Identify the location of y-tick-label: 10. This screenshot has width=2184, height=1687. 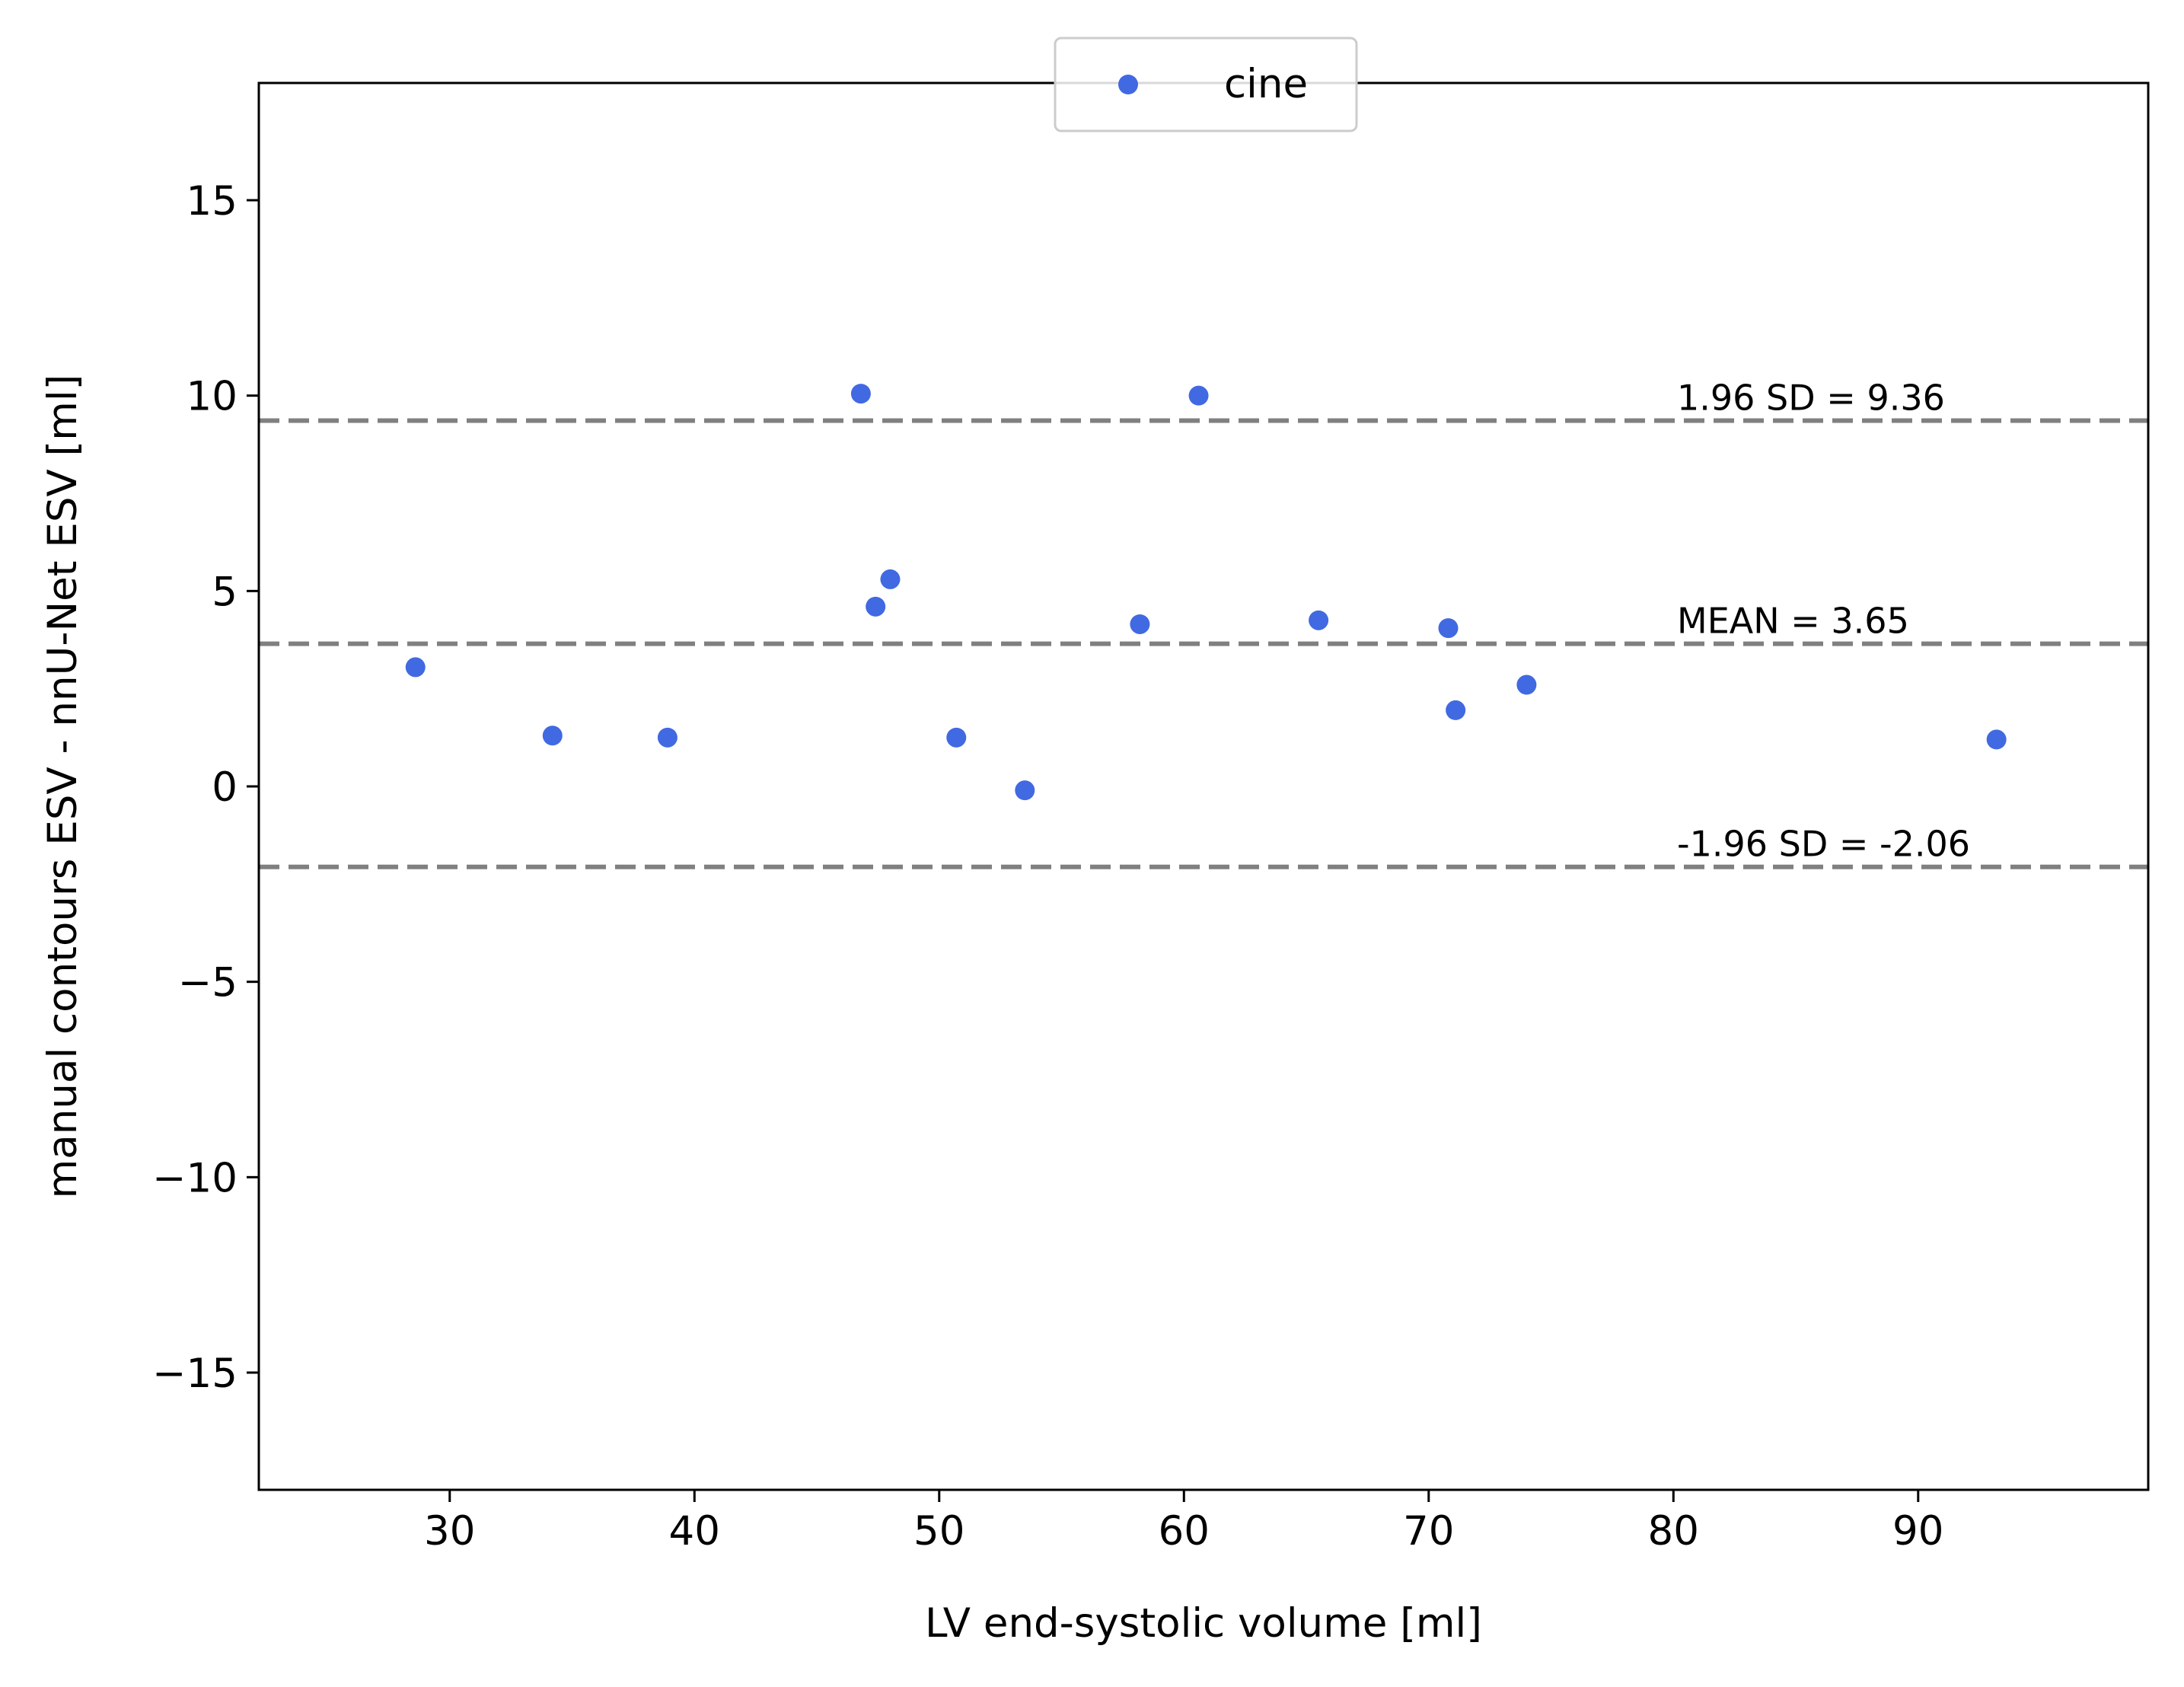
(212, 397).